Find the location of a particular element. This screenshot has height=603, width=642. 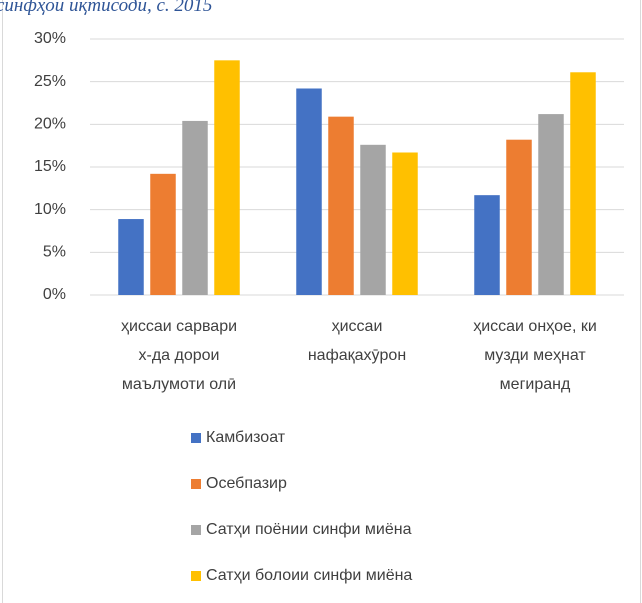

y-tick-label: 5% is located at coordinates (54, 252).